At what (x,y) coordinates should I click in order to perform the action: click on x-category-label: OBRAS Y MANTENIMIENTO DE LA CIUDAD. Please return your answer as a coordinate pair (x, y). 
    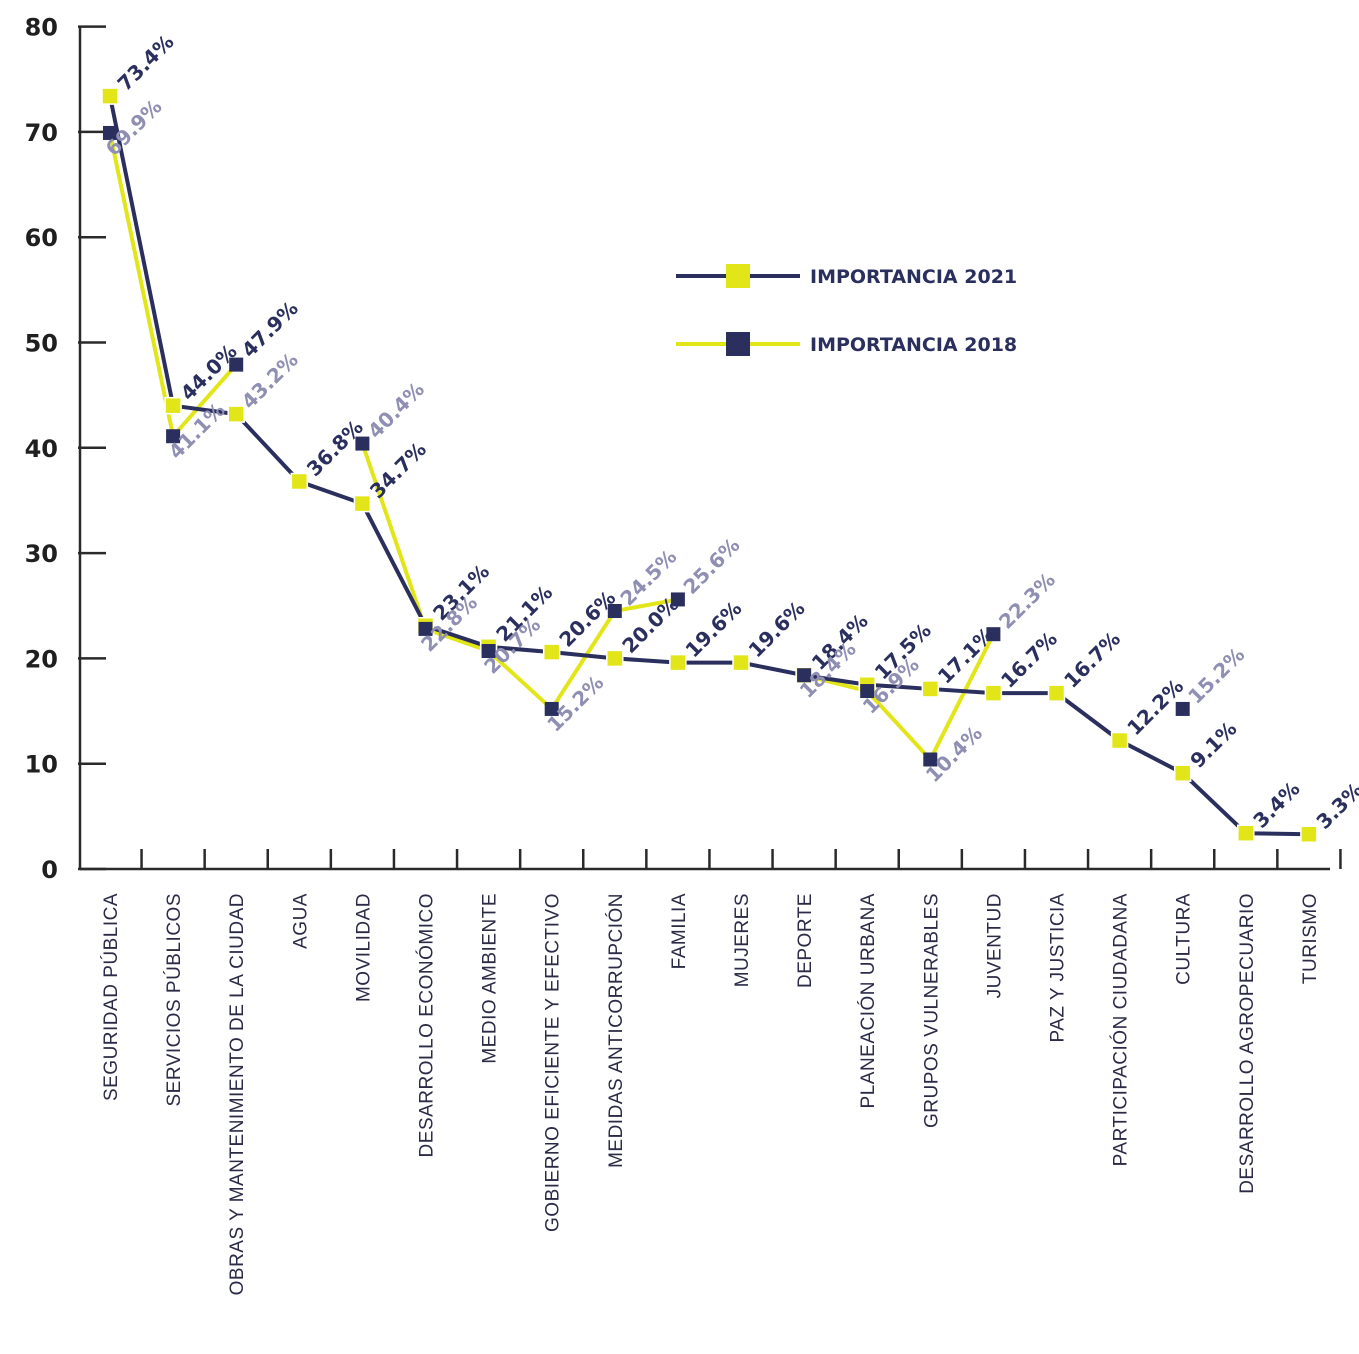
    Looking at the image, I should click on (237, 1094).